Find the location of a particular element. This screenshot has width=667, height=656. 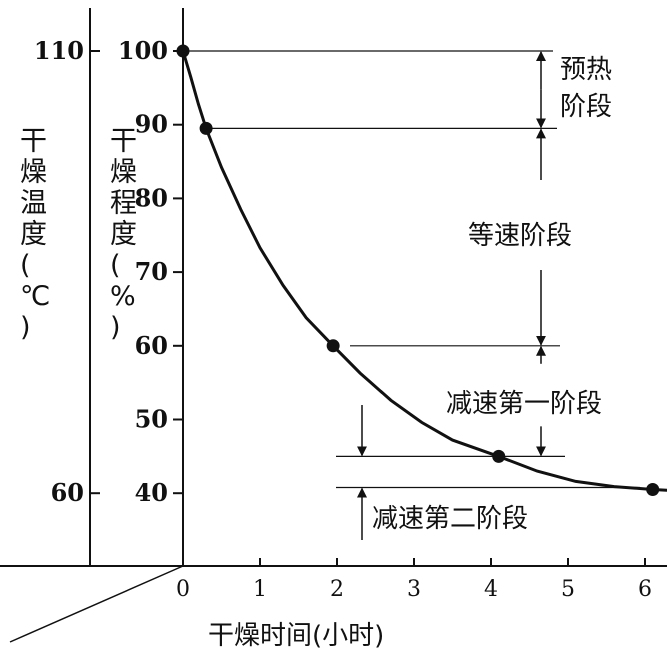

y-tick-label: 100 is located at coordinates (143, 50).